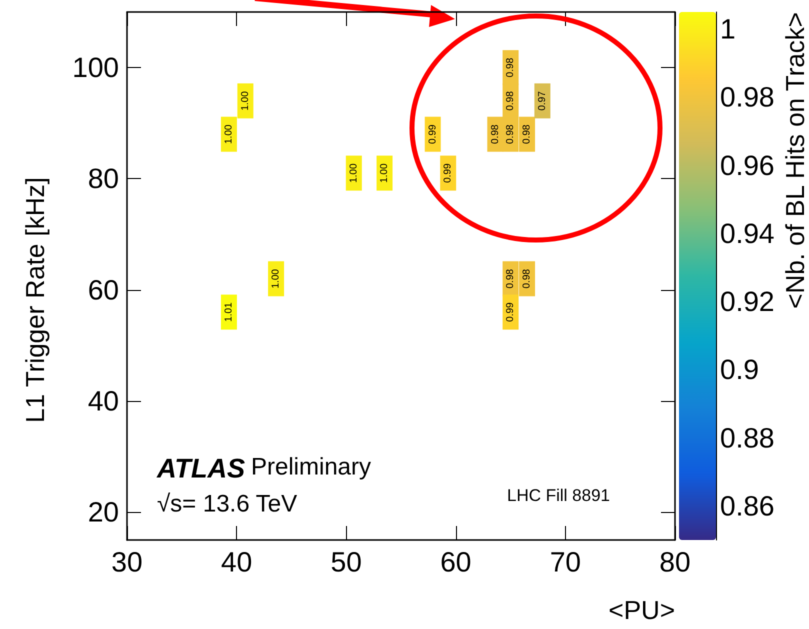  I want to click on y-tick-label: 40, so click(103, 401).